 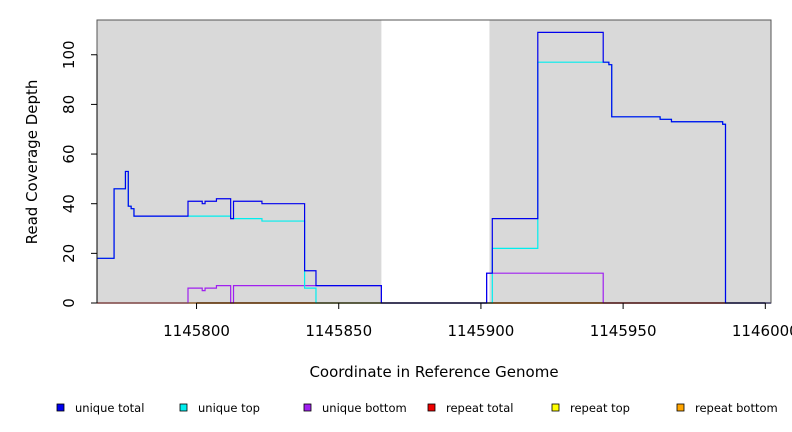 I want to click on x-tick-label: 1145950, so click(x=623, y=331).